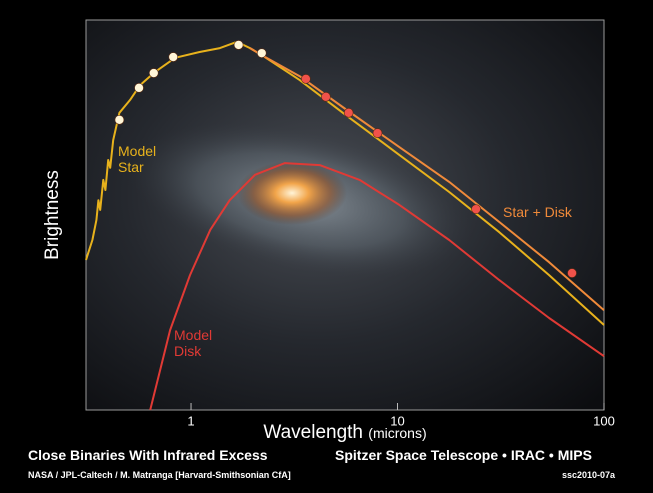  I want to click on x-axis-unit: (microns), so click(397, 433).